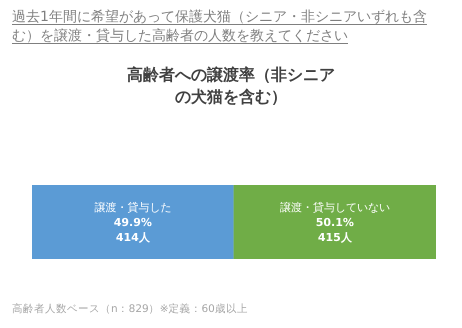  What do you see at coordinates (133, 230) in the screenshot?
I see `data-label: 49.9% 414人` at bounding box center [133, 230].